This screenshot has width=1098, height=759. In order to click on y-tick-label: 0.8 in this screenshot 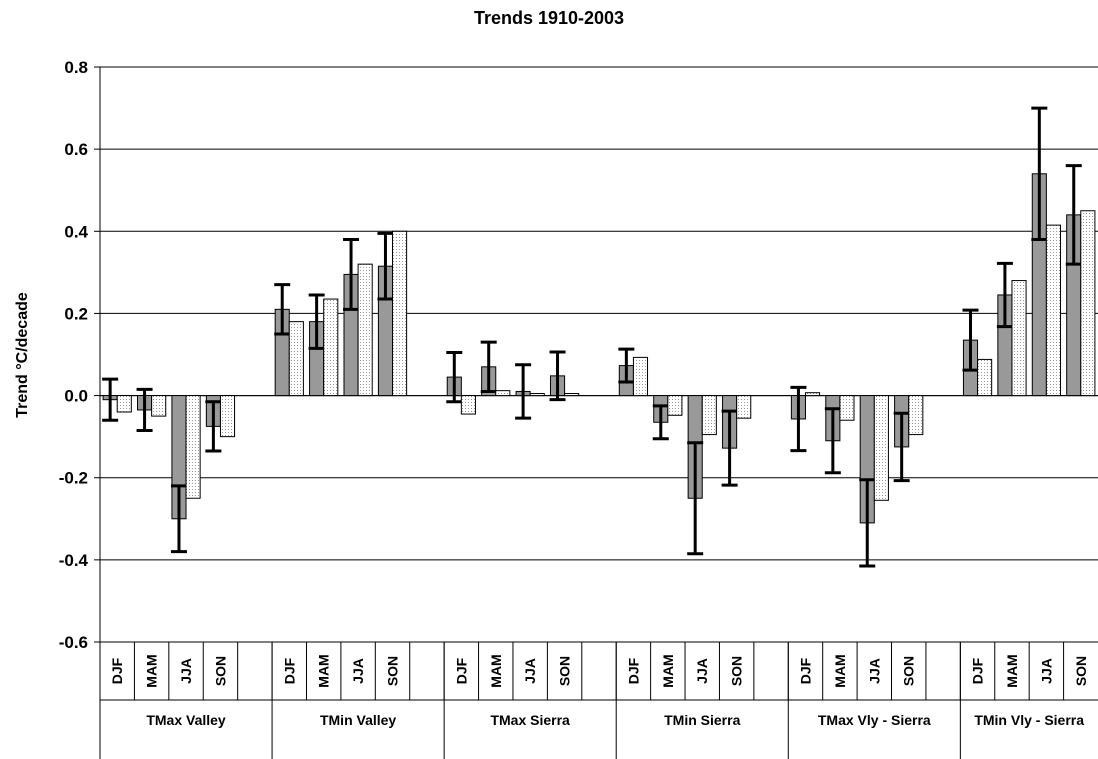, I will do `click(76, 67)`.